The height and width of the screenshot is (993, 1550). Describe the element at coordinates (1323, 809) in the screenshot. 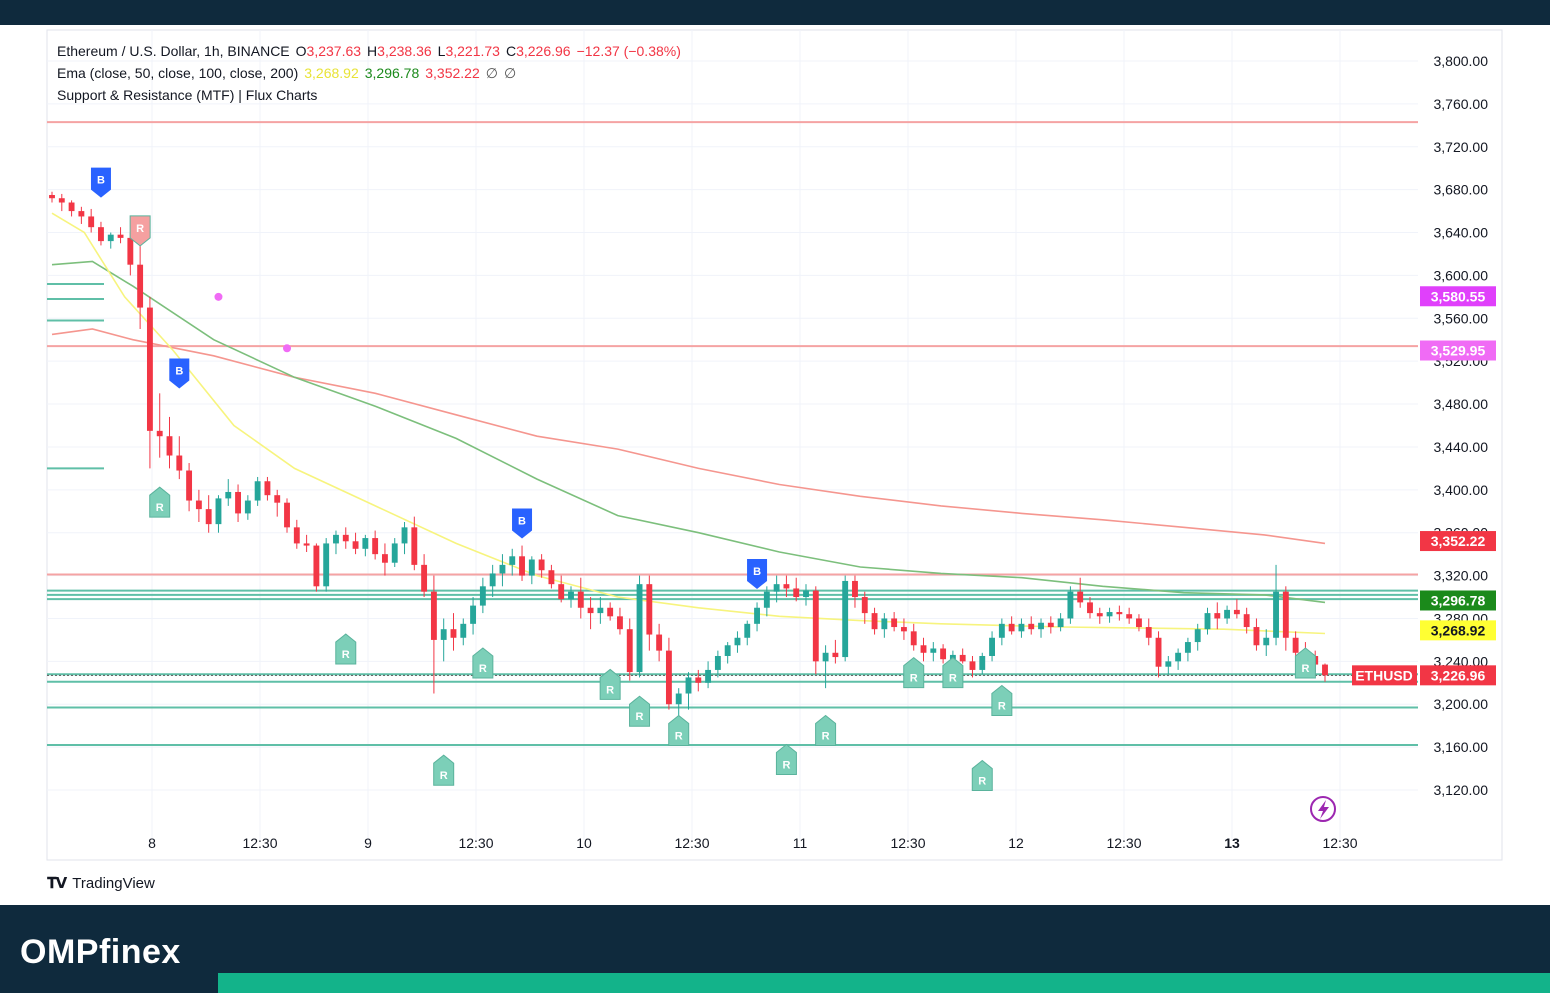

I see `lightning-icon` at that location.